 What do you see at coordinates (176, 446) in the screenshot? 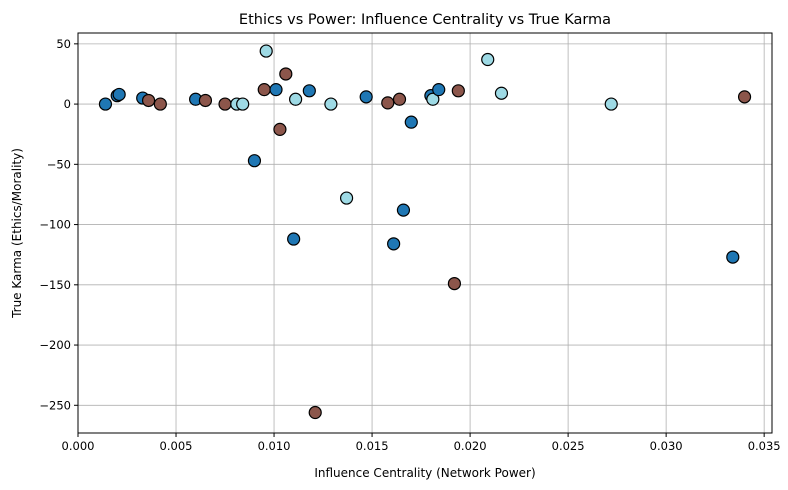
I see `x-tick-label: 0.005` at bounding box center [176, 446].